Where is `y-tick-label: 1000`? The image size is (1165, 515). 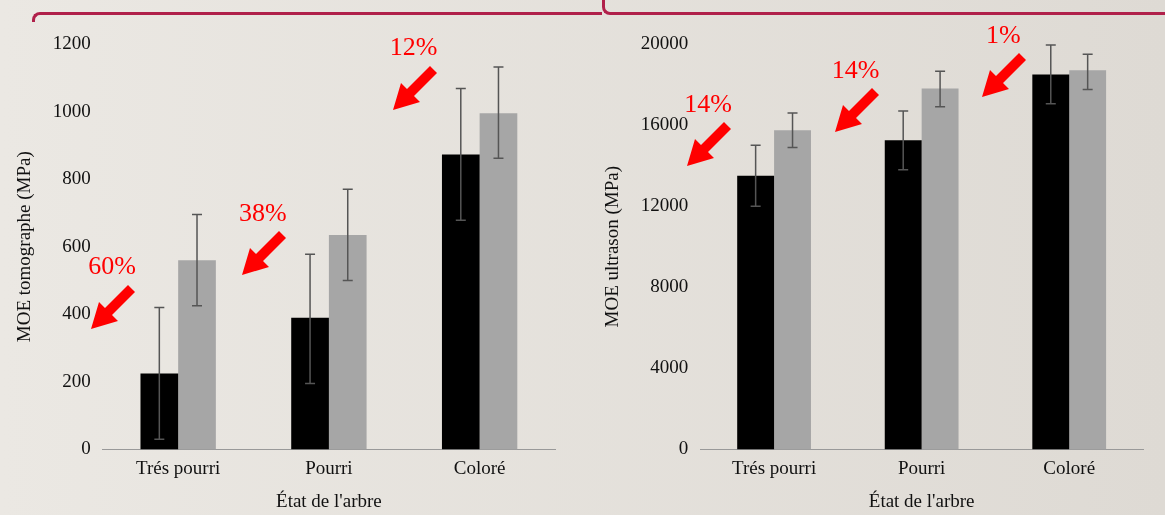 y-tick-label: 1000 is located at coordinates (71, 110).